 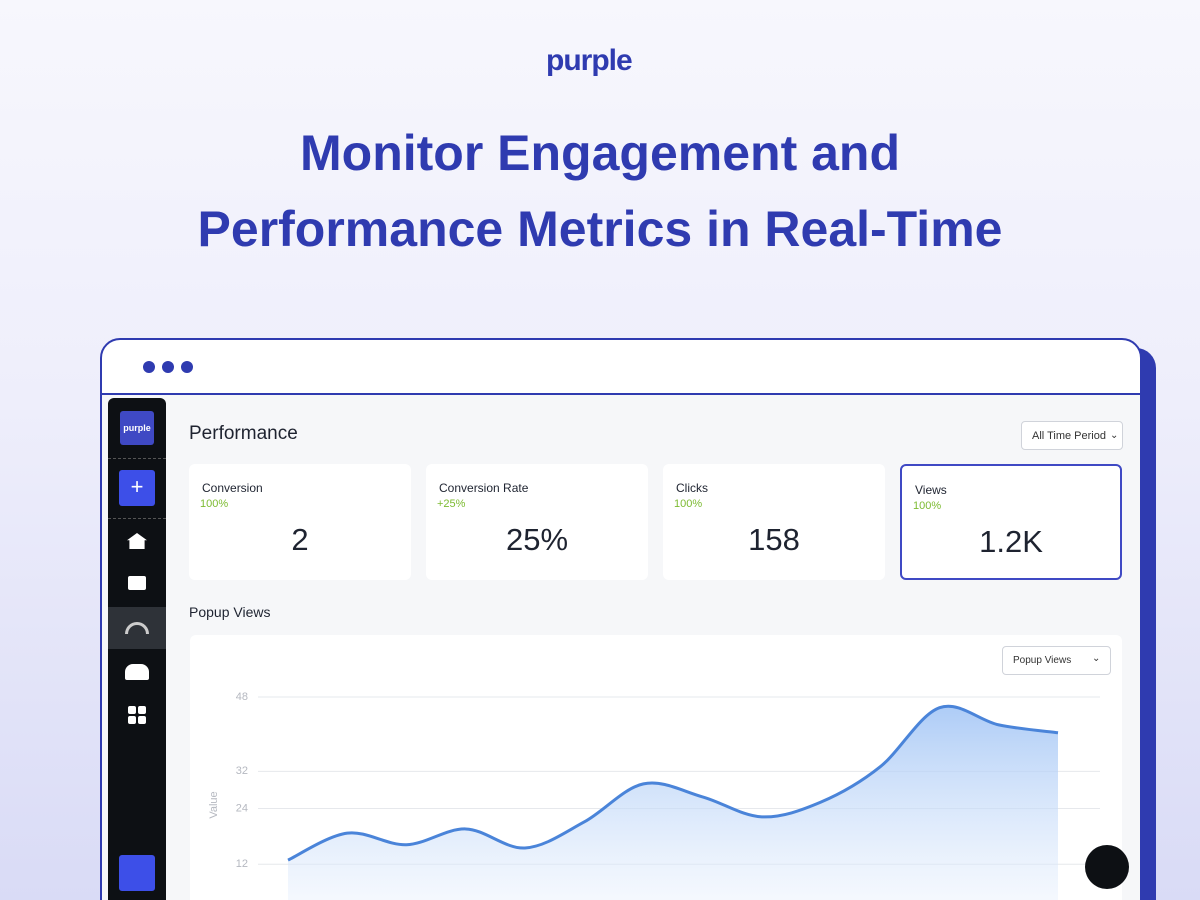 What do you see at coordinates (214, 804) in the screenshot?
I see `y-axis-label: Value` at bounding box center [214, 804].